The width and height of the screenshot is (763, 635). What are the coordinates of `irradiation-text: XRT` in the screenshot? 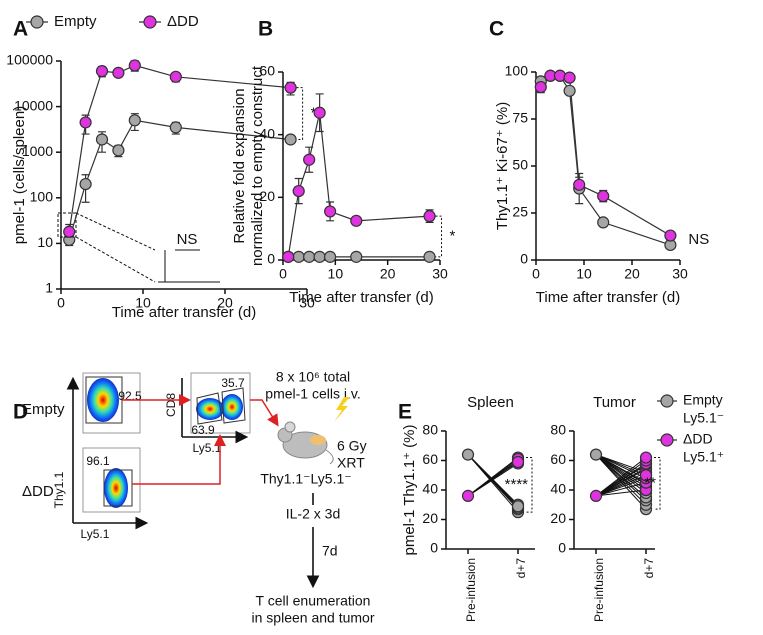 It's located at (351, 463).